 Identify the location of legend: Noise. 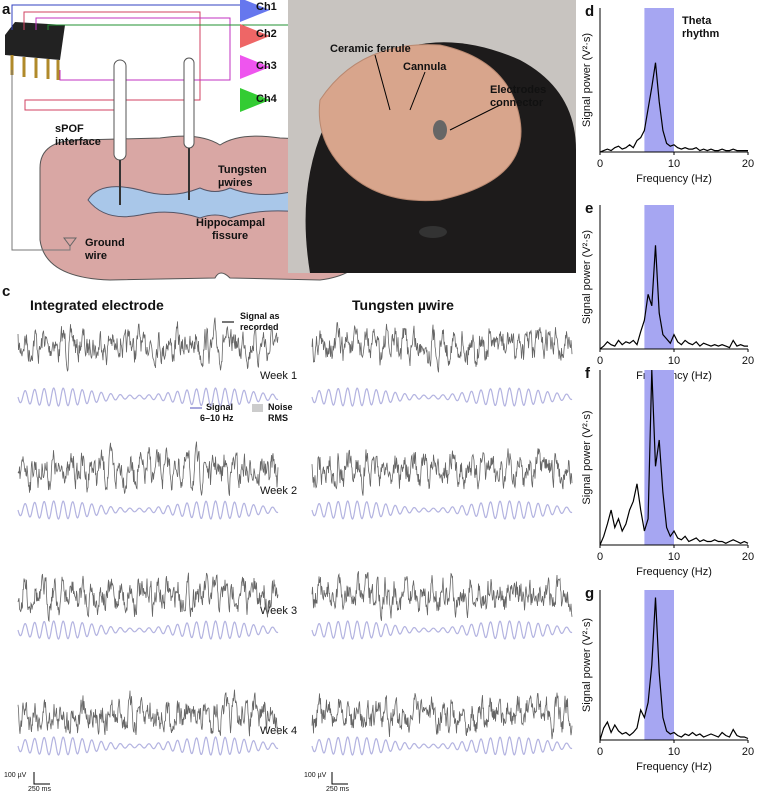
(280, 407).